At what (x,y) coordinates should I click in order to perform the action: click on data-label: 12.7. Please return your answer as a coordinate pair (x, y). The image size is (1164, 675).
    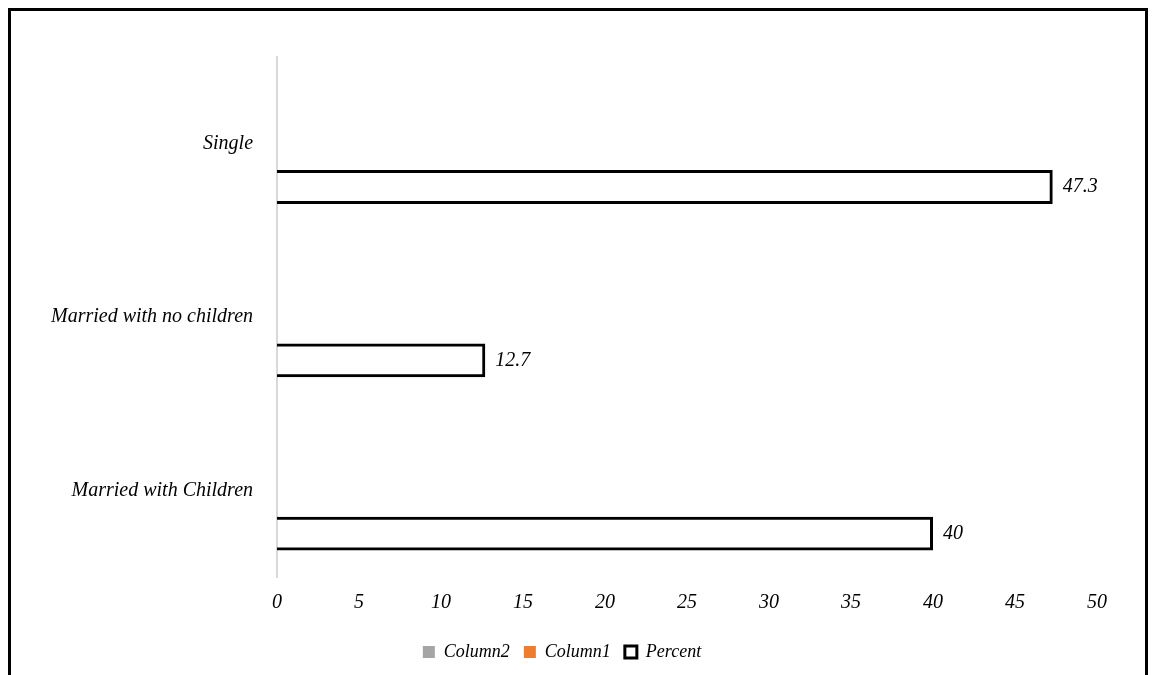
    Looking at the image, I should click on (513, 358).